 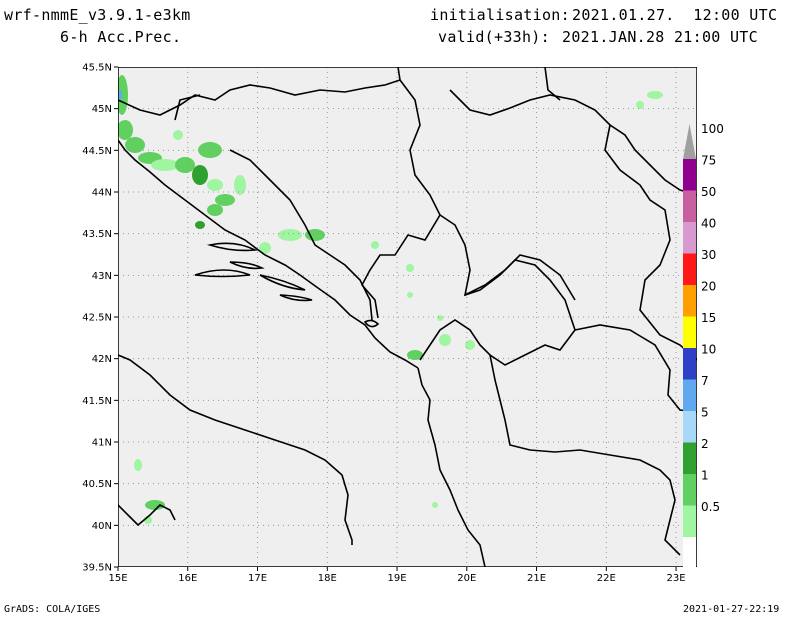 I want to click on footer-right: 2021-01-27-22:19, so click(x=731, y=609).